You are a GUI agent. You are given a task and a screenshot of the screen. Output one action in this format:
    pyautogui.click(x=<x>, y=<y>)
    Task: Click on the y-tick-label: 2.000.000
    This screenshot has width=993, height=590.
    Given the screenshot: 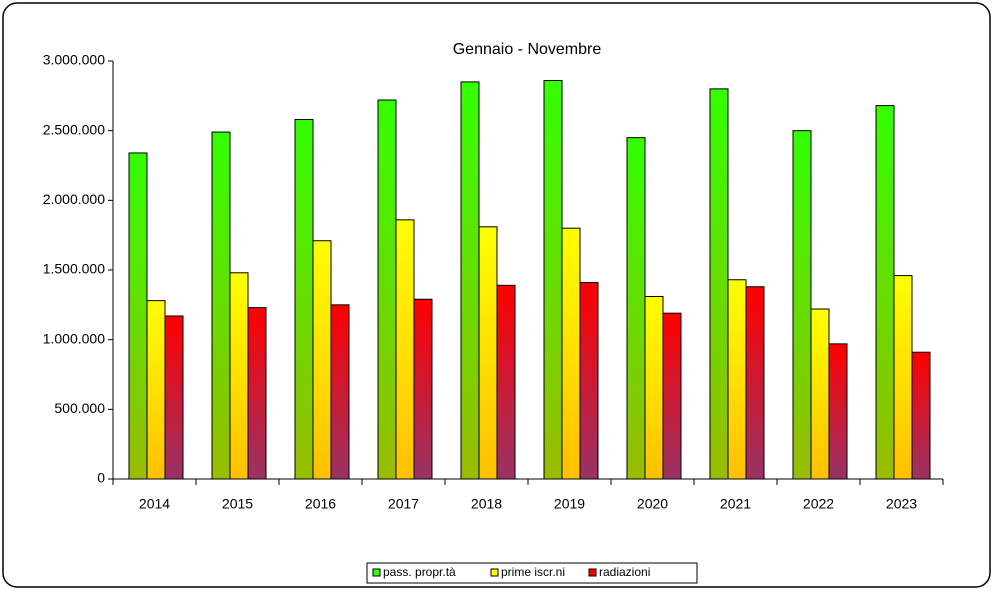 What is the action you would take?
    pyautogui.click(x=74, y=199)
    